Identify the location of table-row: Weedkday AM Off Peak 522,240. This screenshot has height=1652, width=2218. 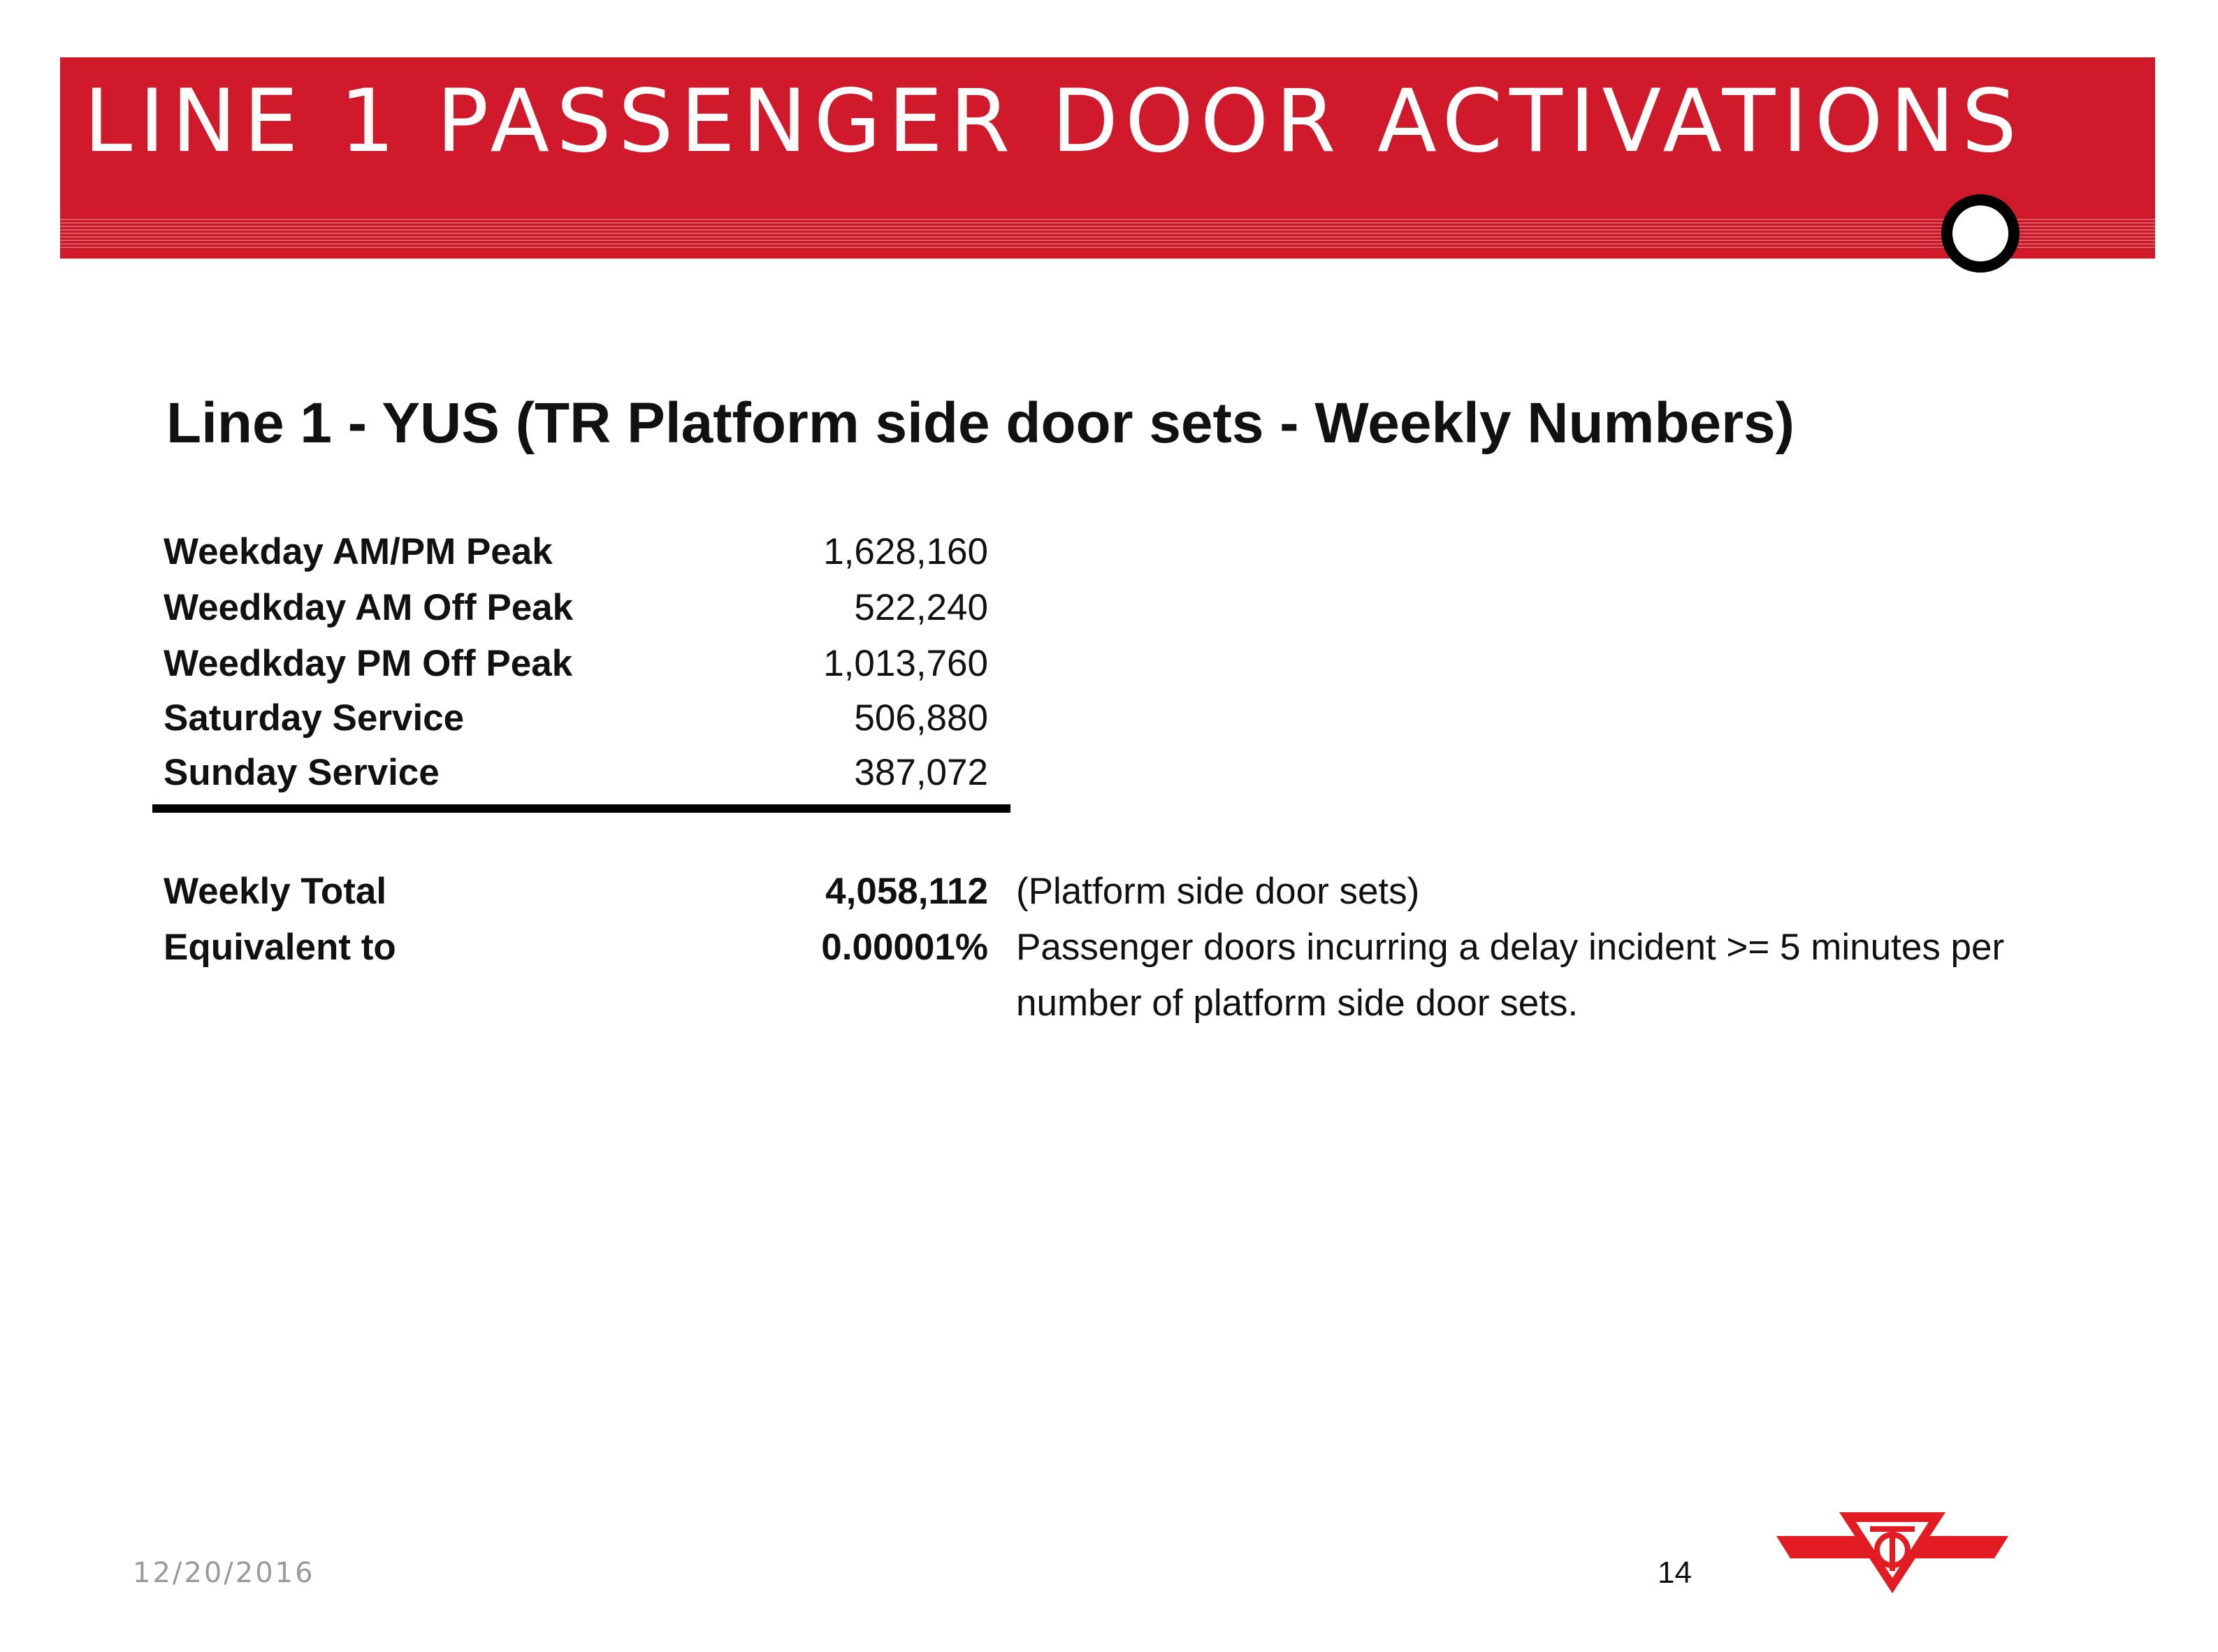
(576, 608).